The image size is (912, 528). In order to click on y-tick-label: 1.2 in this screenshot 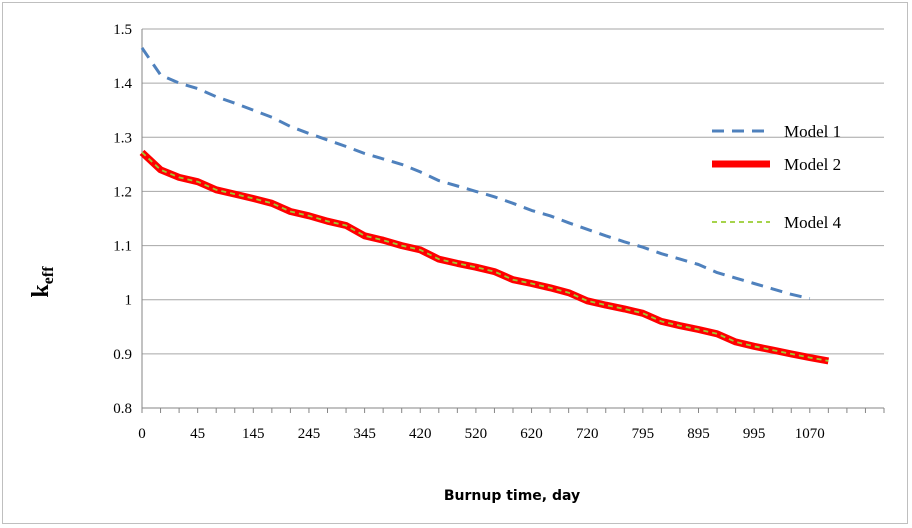, I will do `click(122, 192)`.